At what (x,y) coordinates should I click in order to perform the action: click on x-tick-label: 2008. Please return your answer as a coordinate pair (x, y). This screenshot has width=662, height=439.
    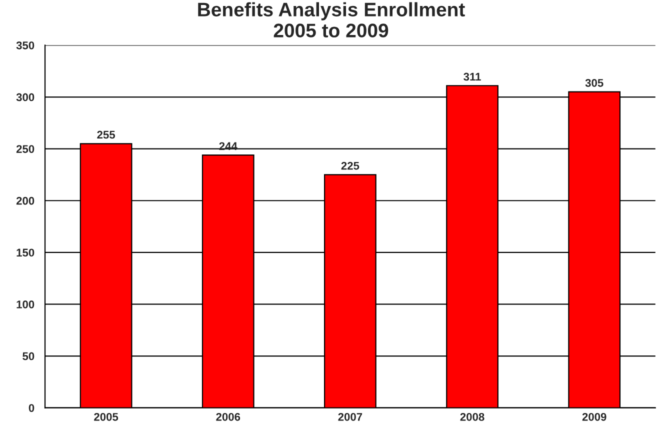
    Looking at the image, I should click on (472, 416).